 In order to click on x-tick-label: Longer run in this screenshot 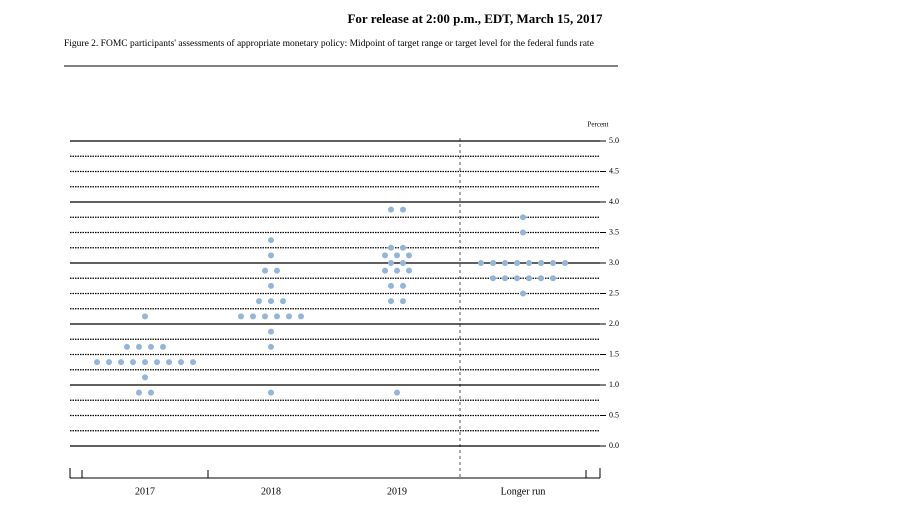, I will do `click(523, 491)`.